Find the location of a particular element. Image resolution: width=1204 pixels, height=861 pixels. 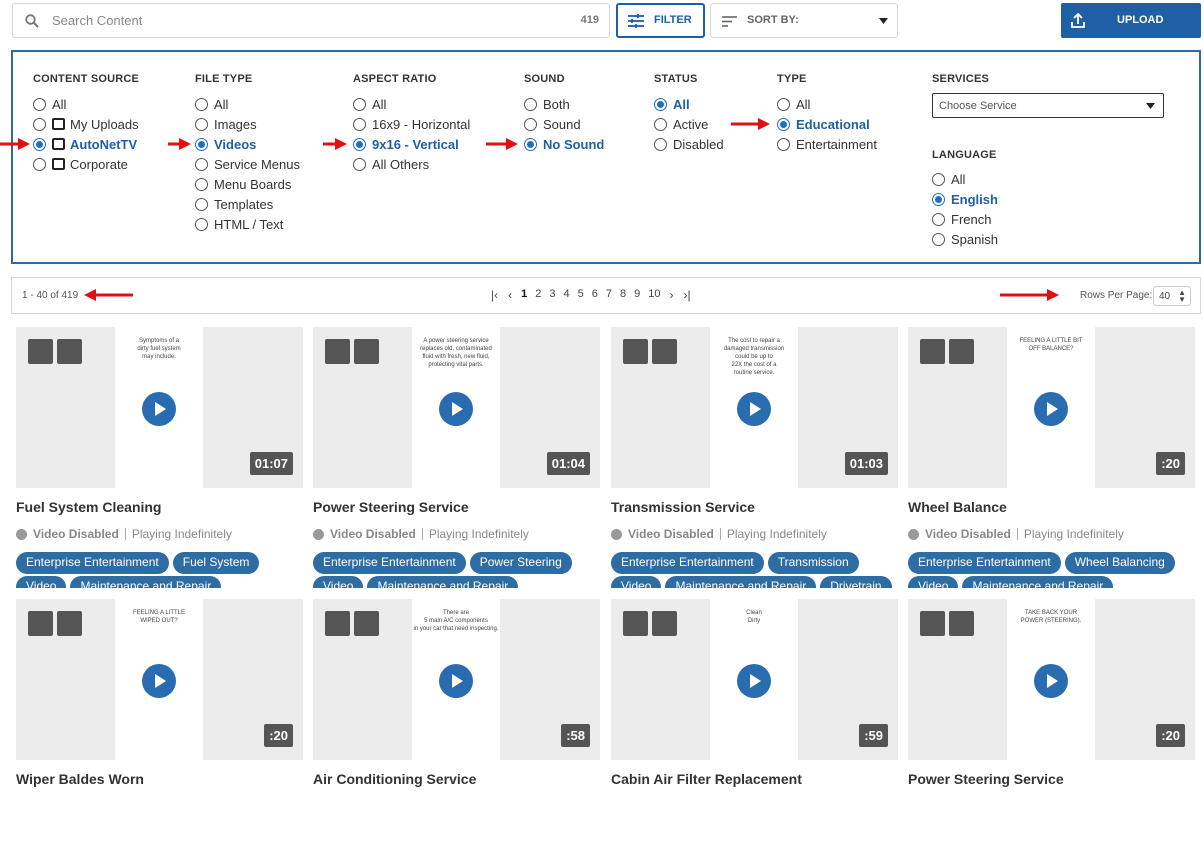

thumbnail-text: 22X the cost of a is located at coordinates (754, 365).